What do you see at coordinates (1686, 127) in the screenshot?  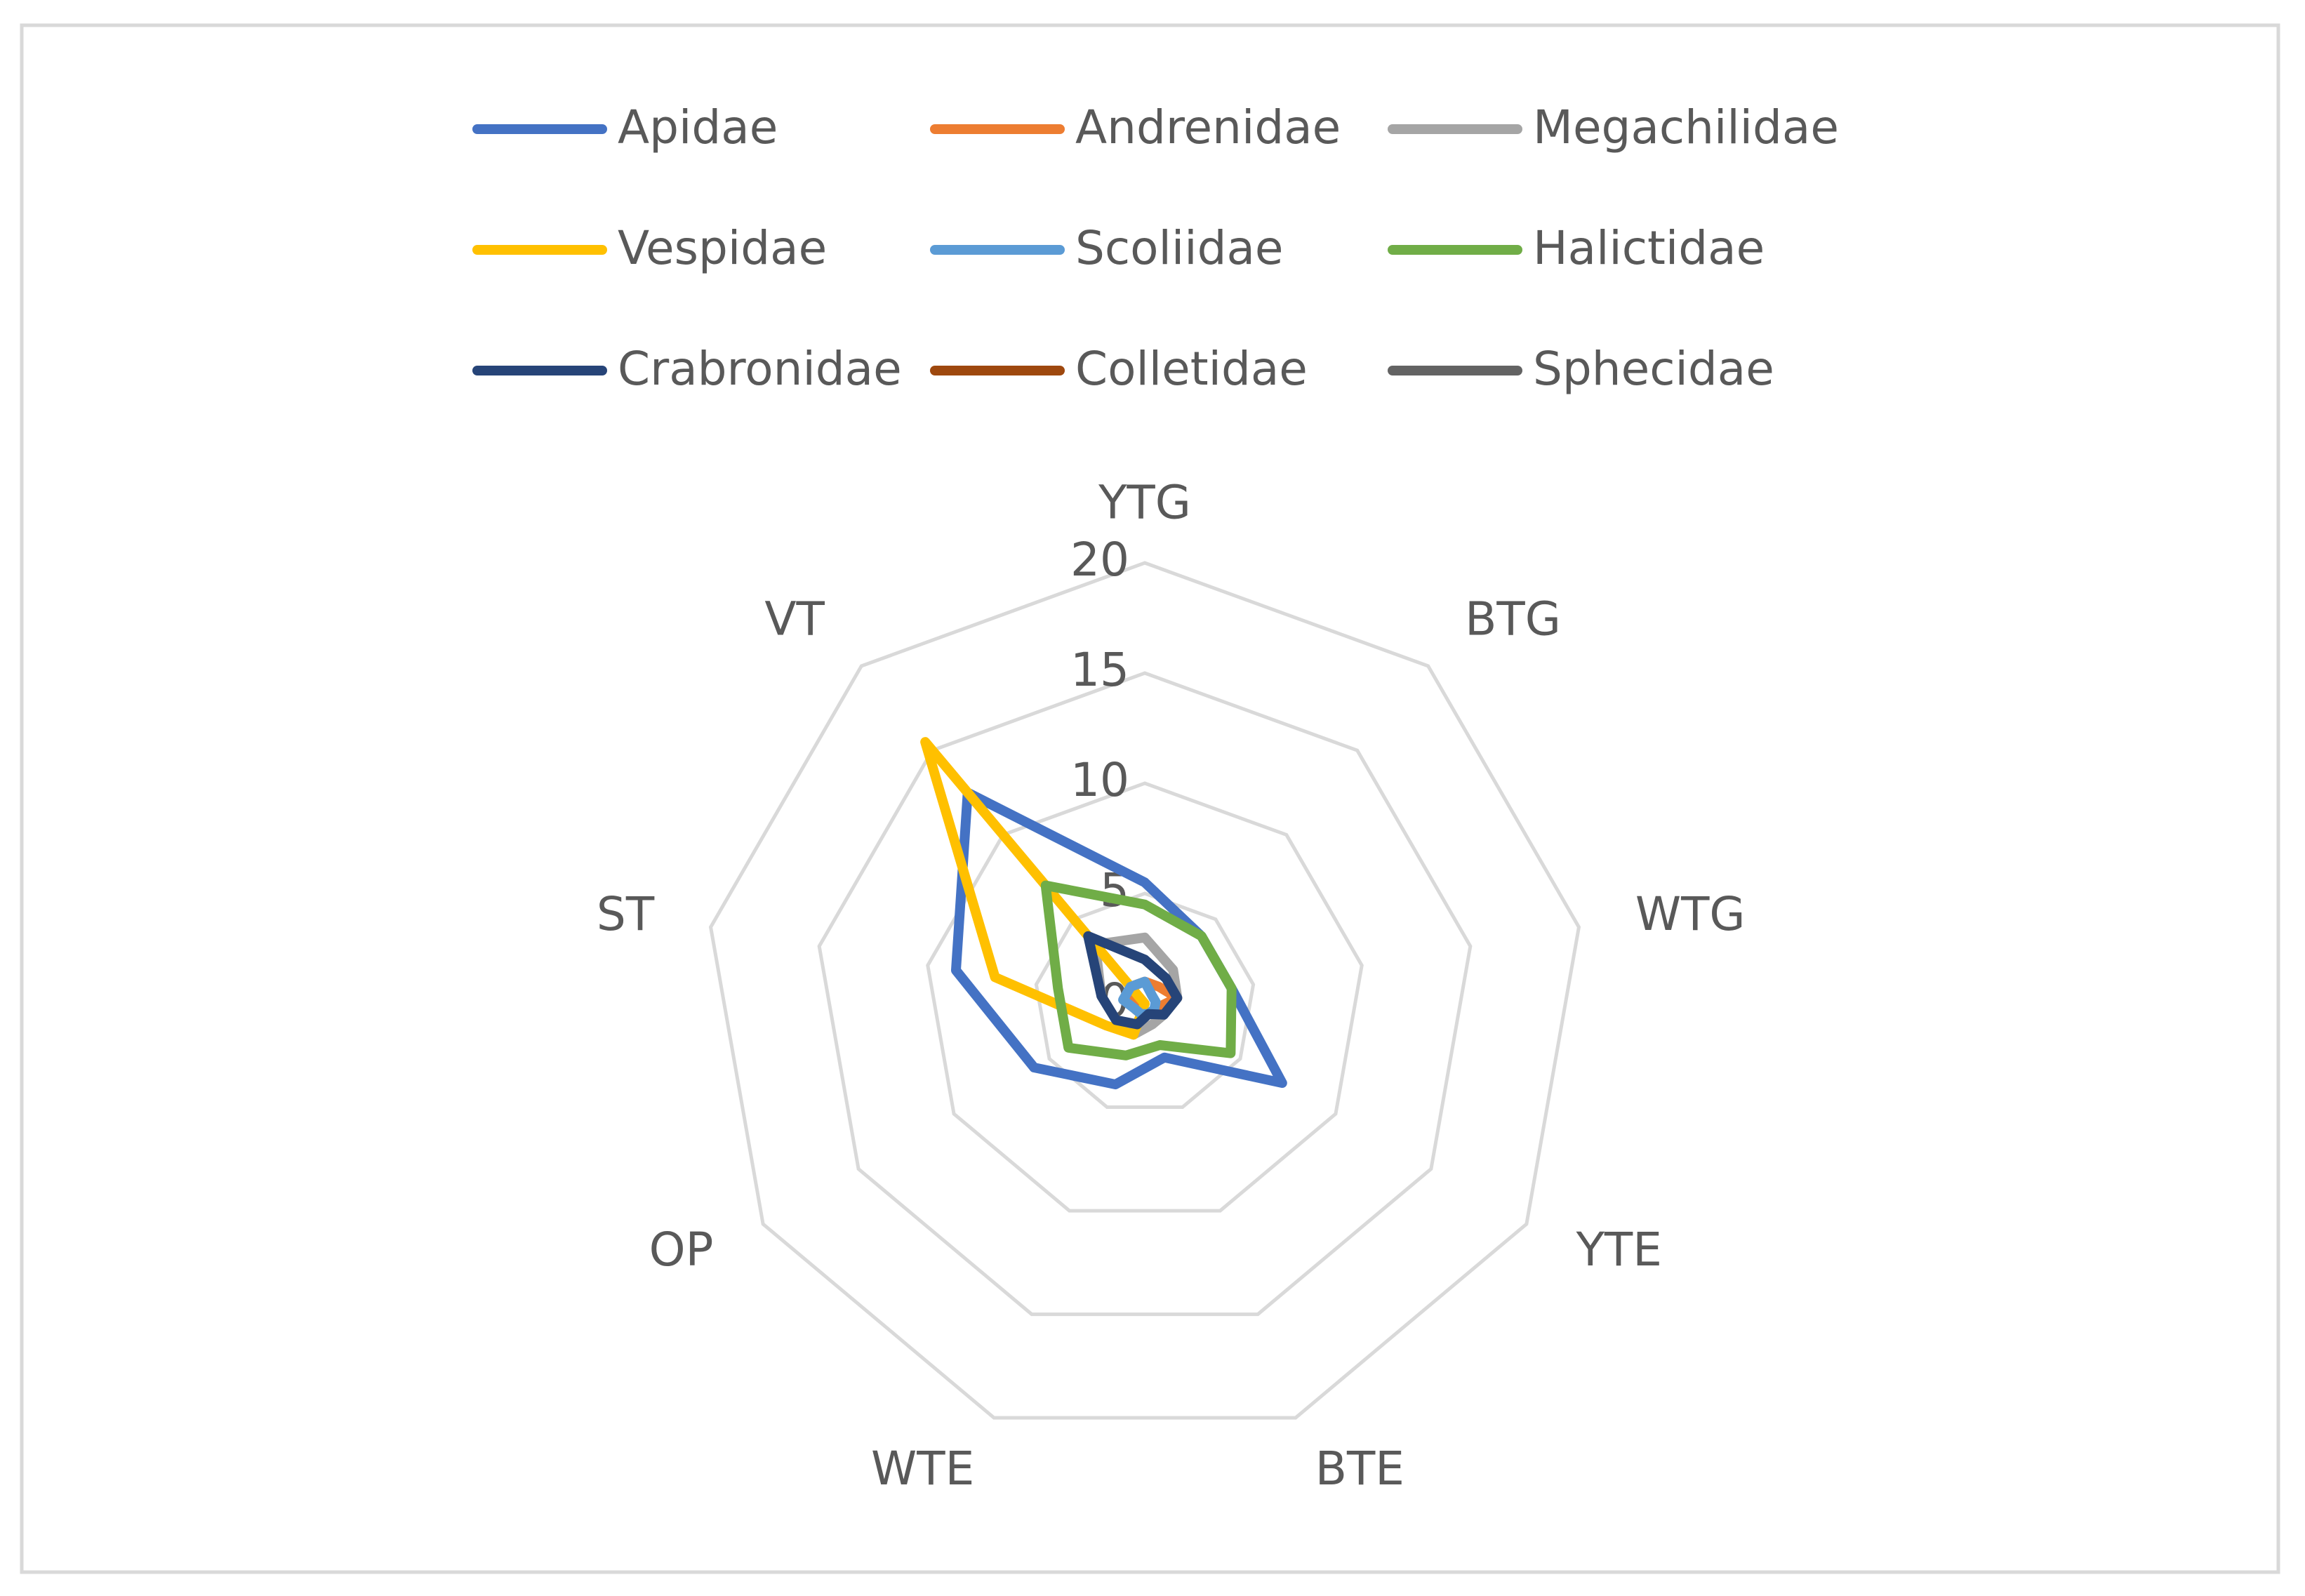 I see `legend-label: Megachilidae` at bounding box center [1686, 127].